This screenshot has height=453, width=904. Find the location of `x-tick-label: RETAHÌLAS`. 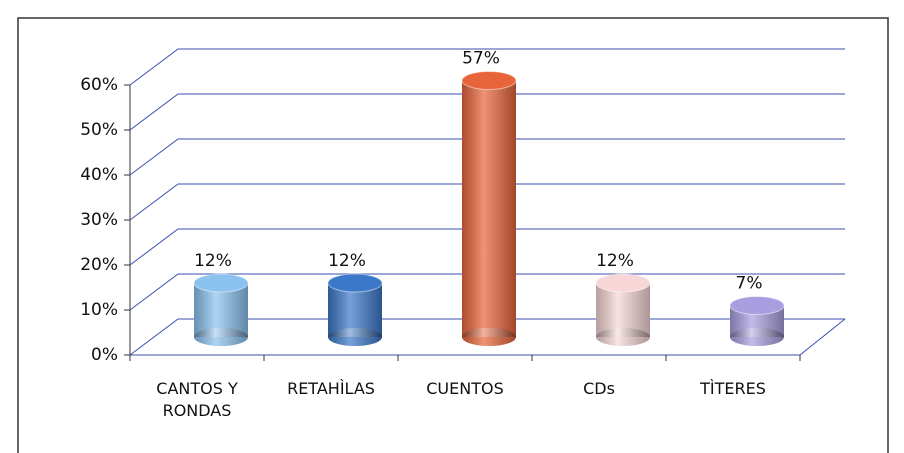

x-tick-label: RETAHÌLAS is located at coordinates (331, 388).